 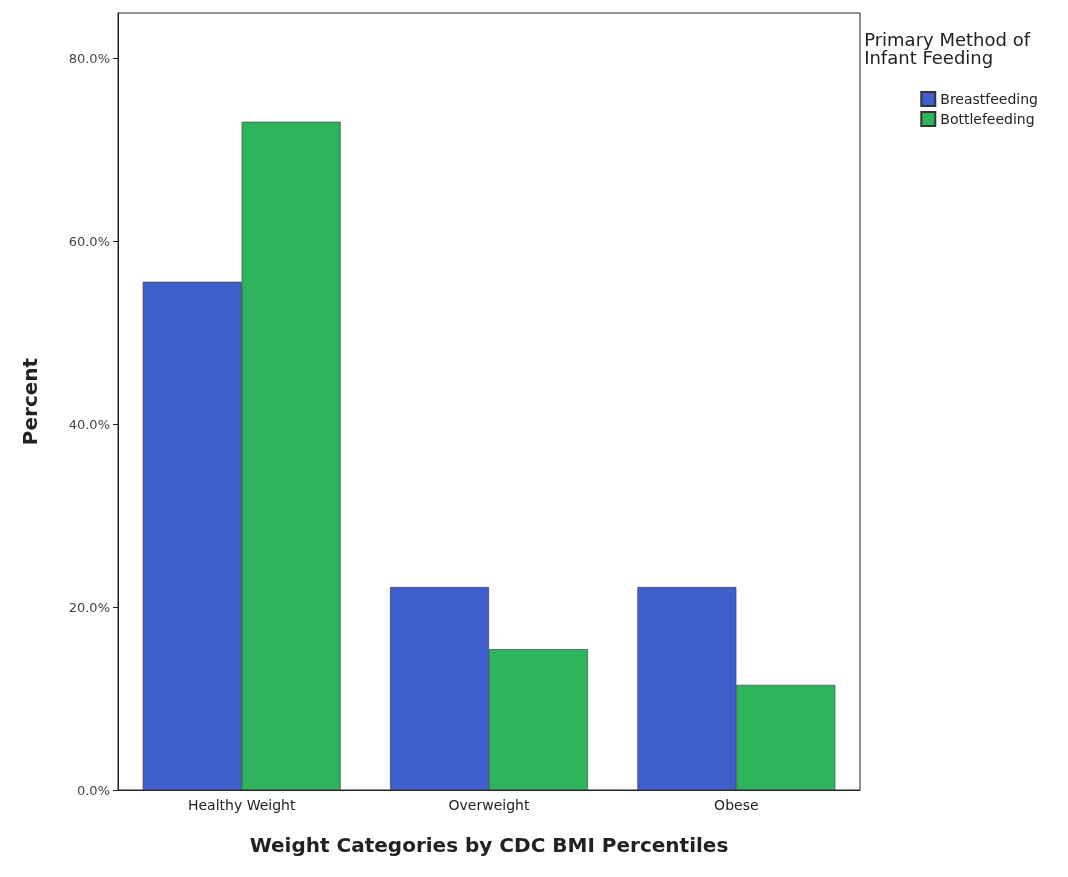 I want to click on x-axis-title: Weight Categories by CDC BMI Percentiles, so click(x=489, y=845).